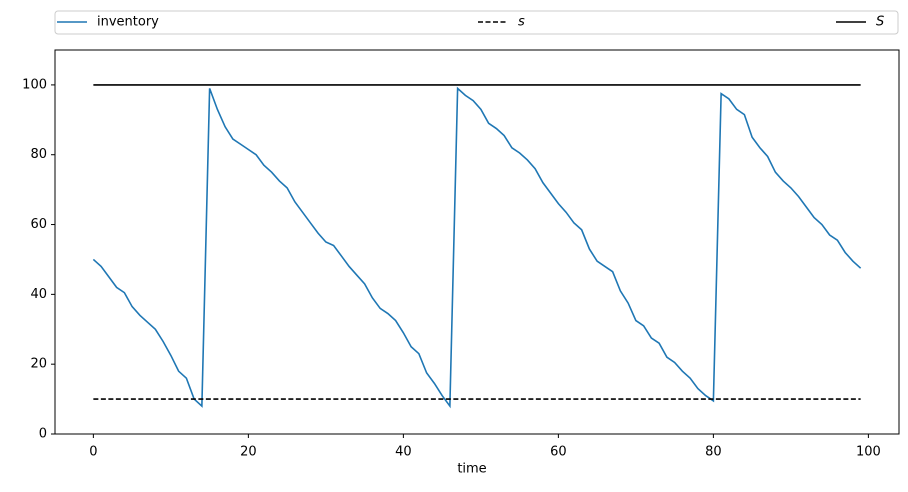 The height and width of the screenshot is (492, 908). I want to click on x-tick-label: 80, so click(713, 452).